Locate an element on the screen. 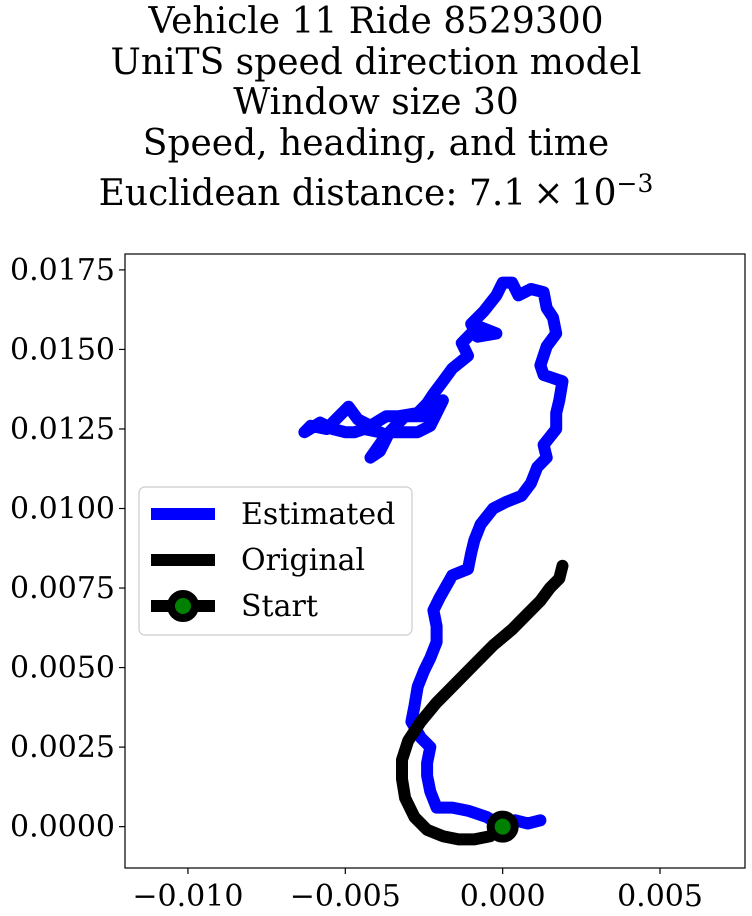 The width and height of the screenshot is (752, 916). start-marker is located at coordinates (502, 826).